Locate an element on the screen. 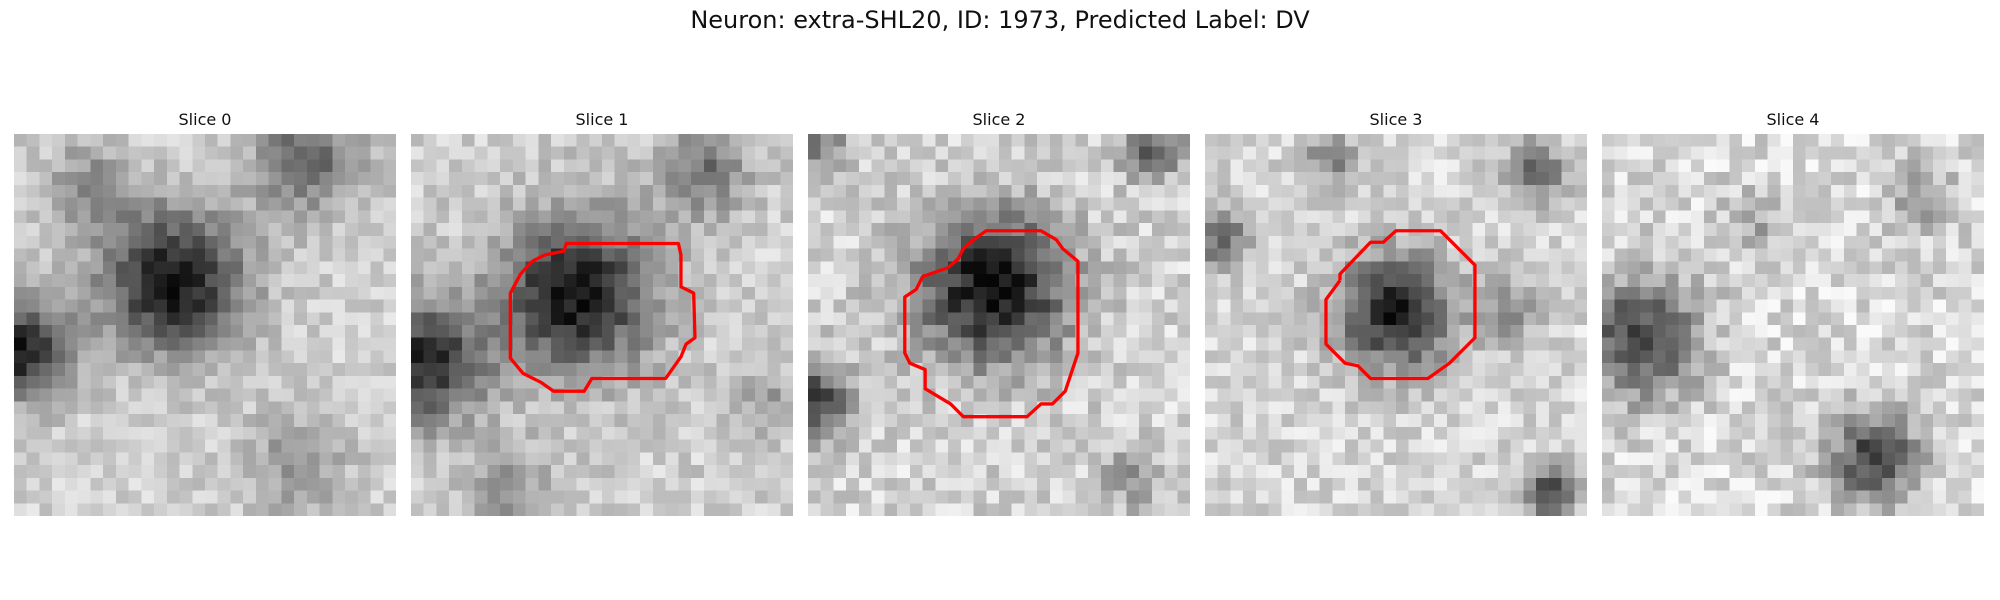 The width and height of the screenshot is (2000, 600). slice-panel-3: Slice 3 is located at coordinates (1396, 315).